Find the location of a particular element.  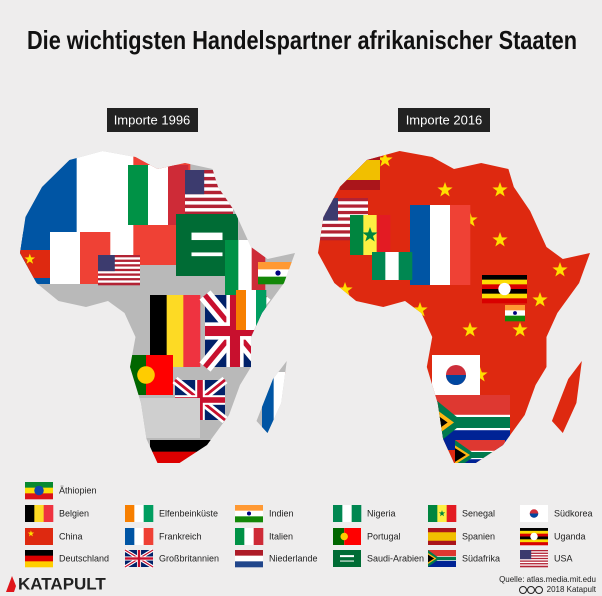

legend-label: Äthiopien is located at coordinates (78, 490).